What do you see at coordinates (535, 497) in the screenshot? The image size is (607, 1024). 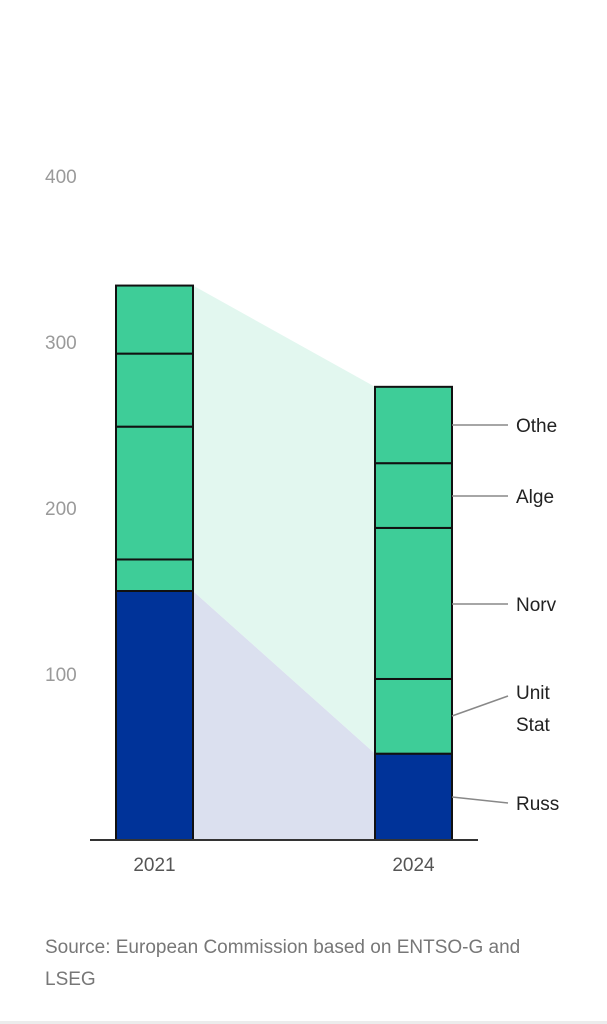 I see `series-label: Alge` at bounding box center [535, 497].